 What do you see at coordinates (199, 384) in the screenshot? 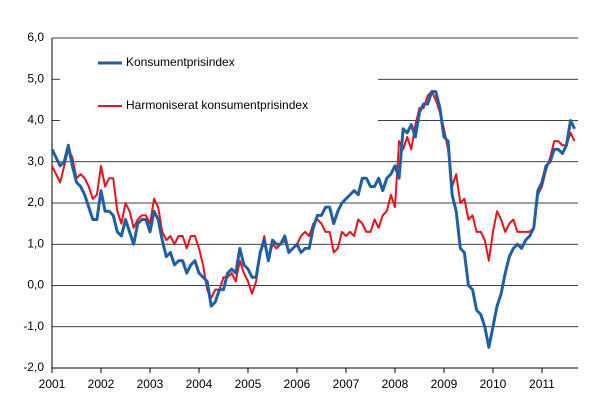
I see `x-tick-label: 2004` at bounding box center [199, 384].